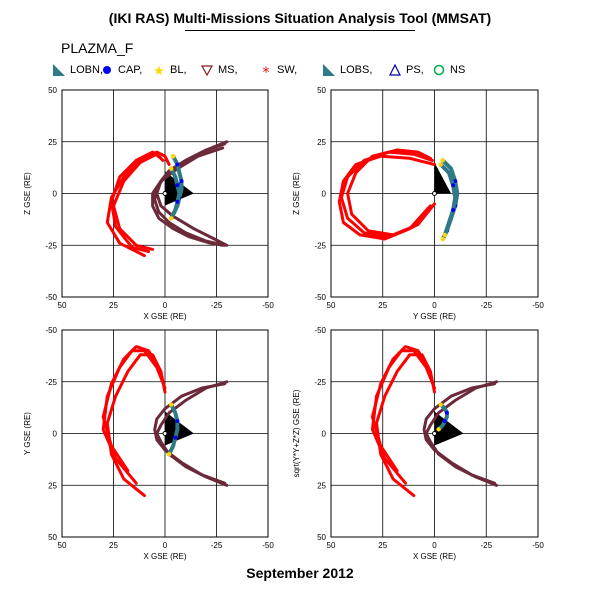 The width and height of the screenshot is (600, 600). I want to click on date-label: September 2012, so click(300, 573).